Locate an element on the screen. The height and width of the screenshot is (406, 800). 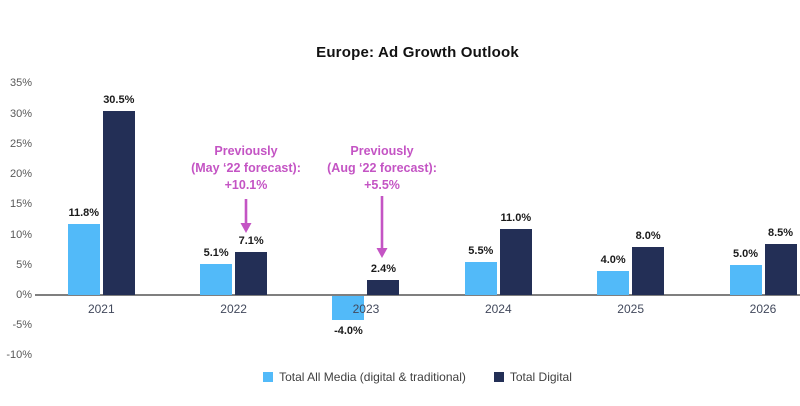
data-label: 5.5% is located at coordinates (481, 250).